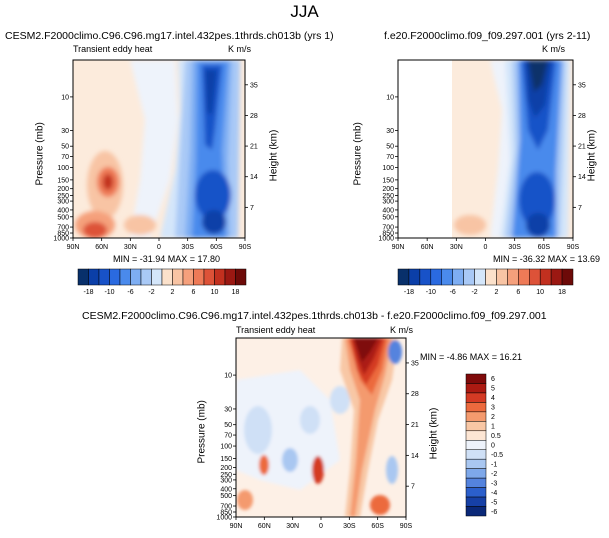 This screenshot has height=538, width=609. Describe the element at coordinates (240, 49) in the screenshot. I see `panel1-units: K m/s` at that location.